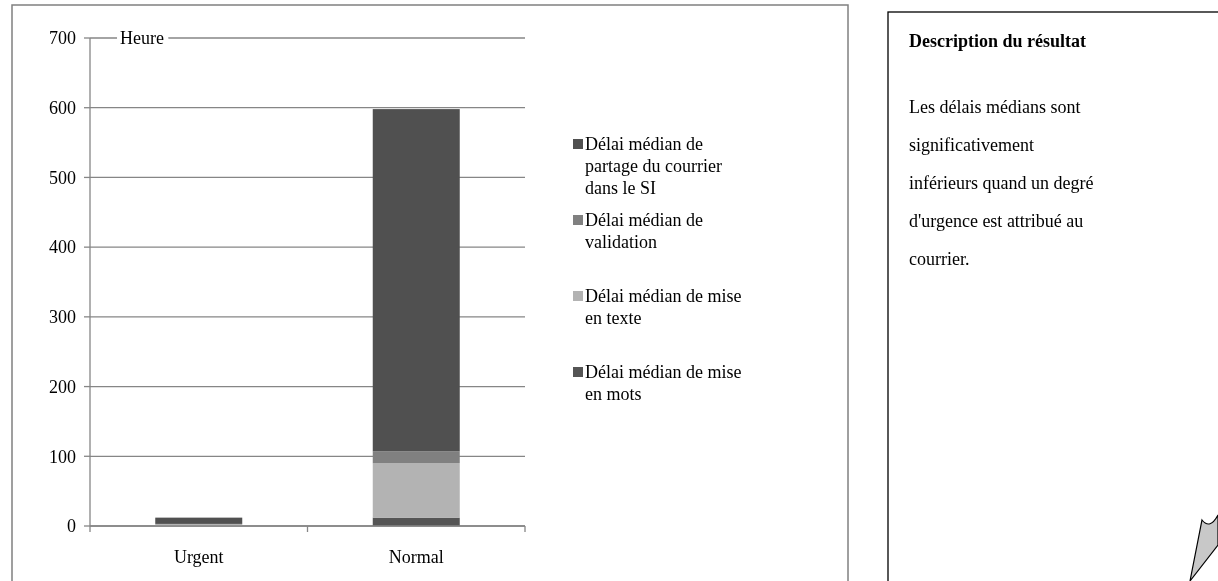  What do you see at coordinates (62, 317) in the screenshot?
I see `y-tick-label: 300` at bounding box center [62, 317].